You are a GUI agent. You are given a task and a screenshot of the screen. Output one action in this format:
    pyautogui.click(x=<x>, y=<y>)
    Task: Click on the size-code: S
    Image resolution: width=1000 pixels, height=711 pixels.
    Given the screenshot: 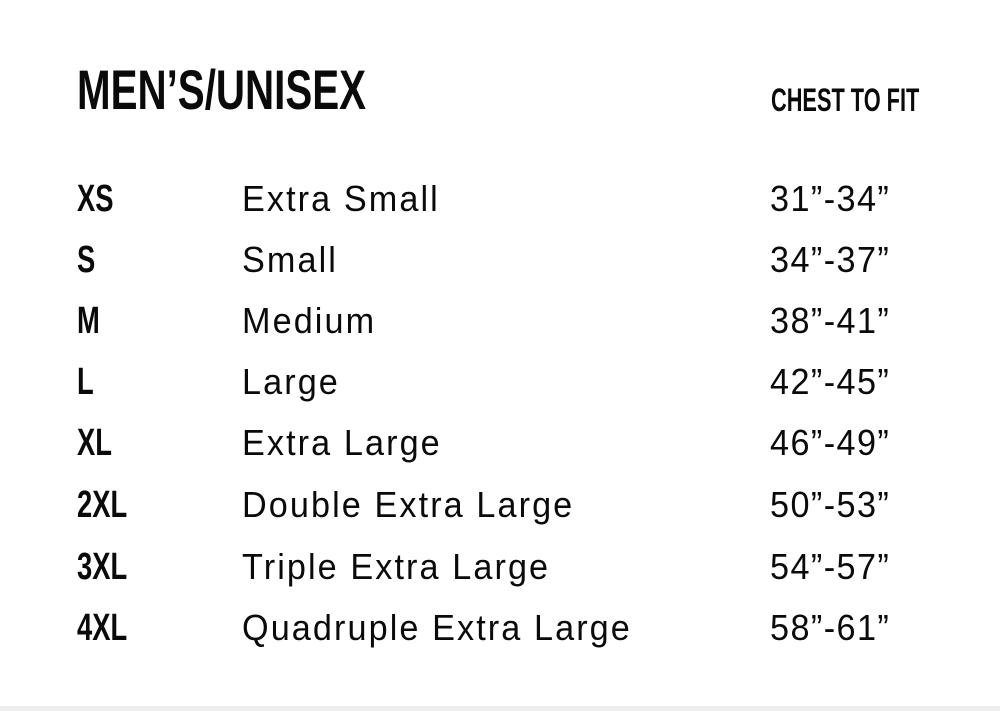 What is the action you would take?
    pyautogui.click(x=86, y=260)
    